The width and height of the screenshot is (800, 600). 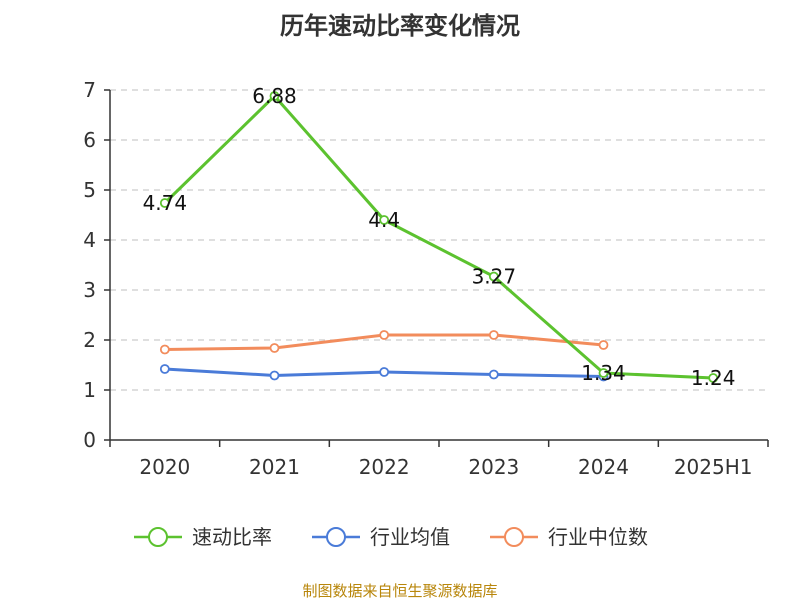 I want to click on data-label: 3.27, so click(x=494, y=277).